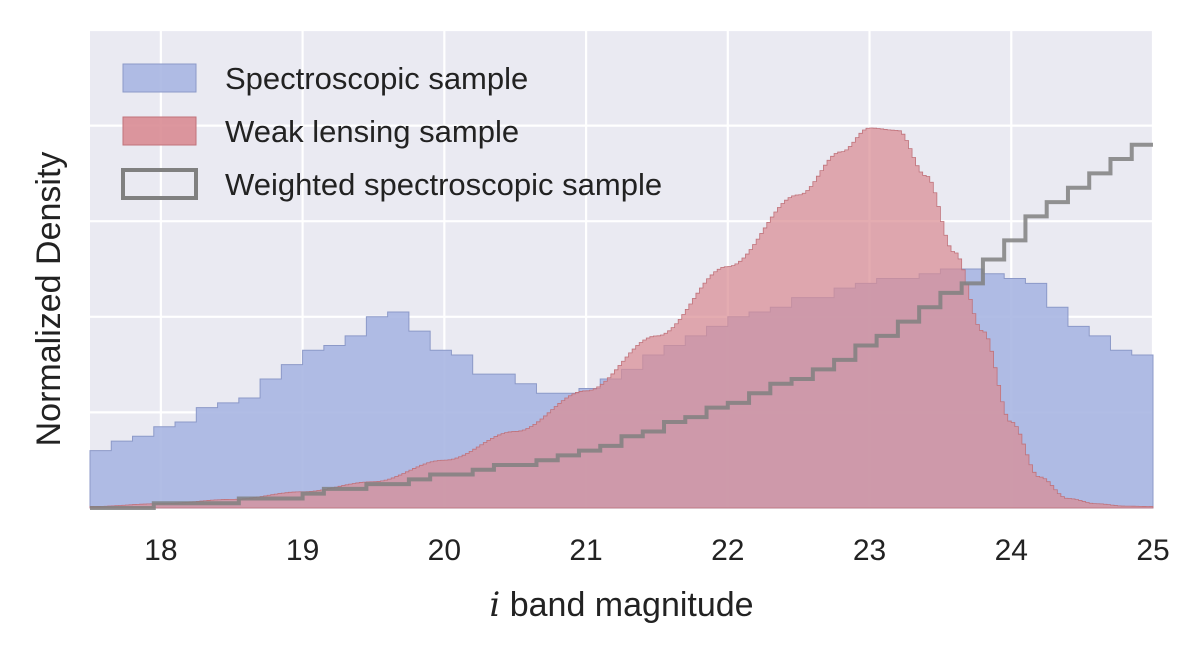  I want to click on x-axis-label-text: band magnitude, so click(626, 605).